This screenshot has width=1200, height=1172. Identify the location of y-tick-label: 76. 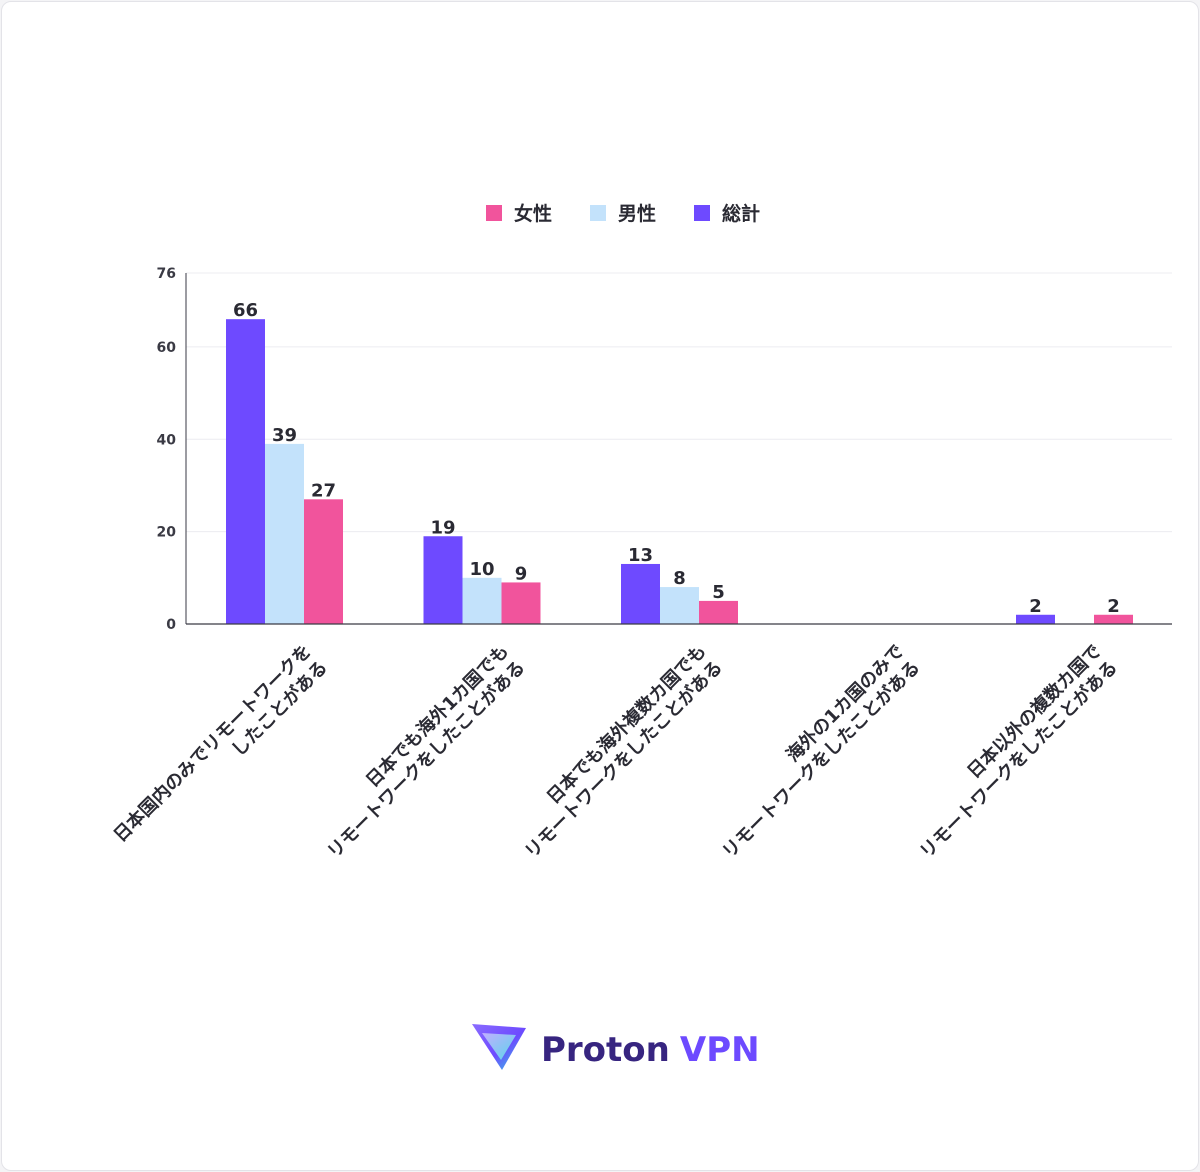
(166, 274).